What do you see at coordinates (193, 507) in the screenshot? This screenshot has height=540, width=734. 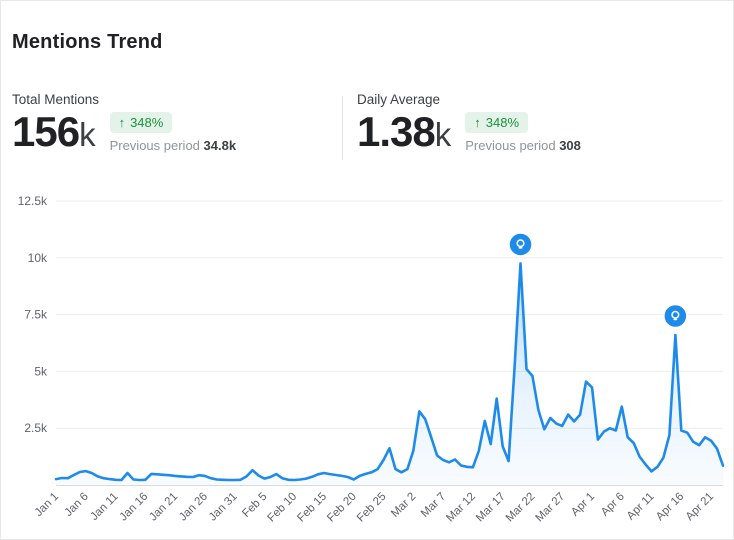 I see `x-axis-tick-label: Jan 26` at bounding box center [193, 507].